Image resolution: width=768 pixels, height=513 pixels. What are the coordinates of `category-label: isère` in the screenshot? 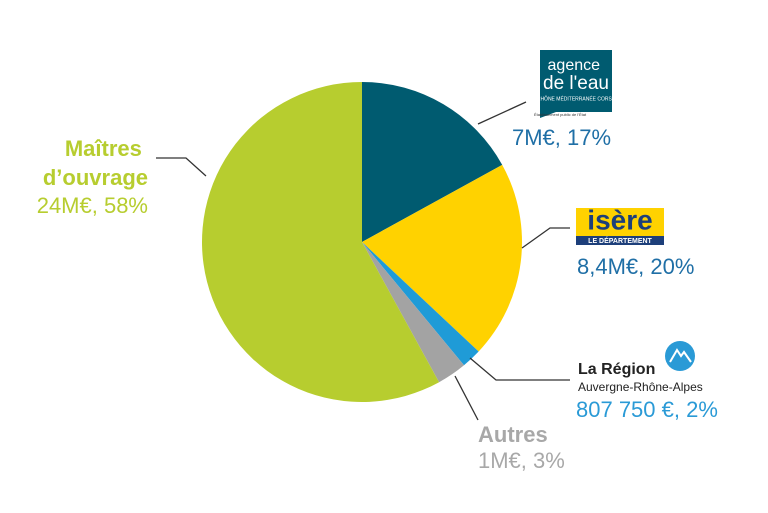 It's located at (619, 219).